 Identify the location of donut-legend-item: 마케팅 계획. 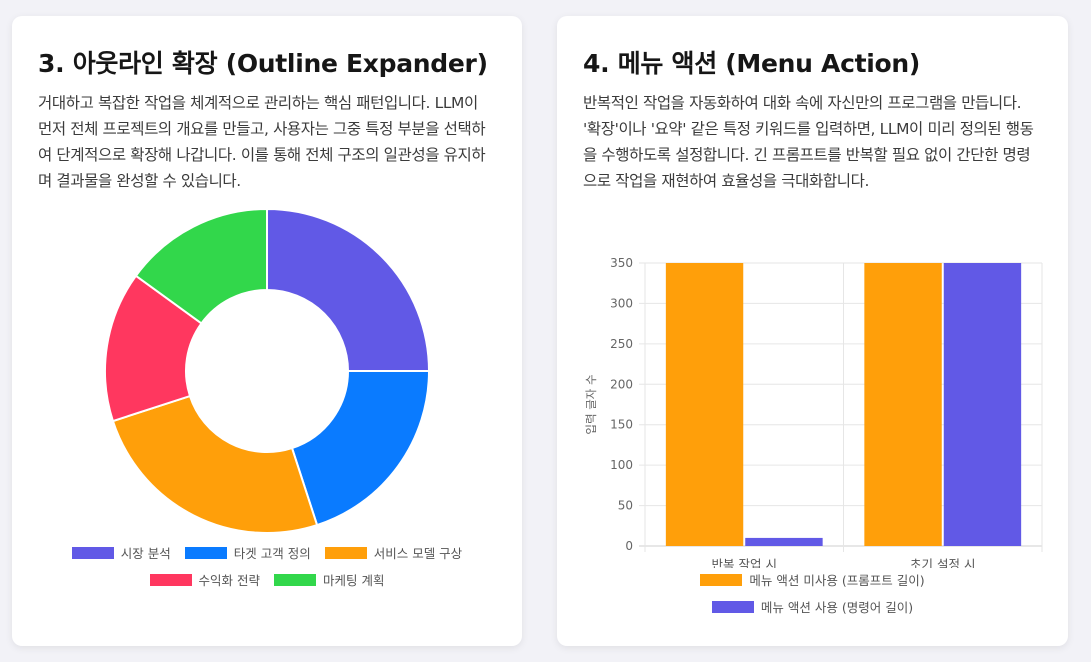
(329, 579).